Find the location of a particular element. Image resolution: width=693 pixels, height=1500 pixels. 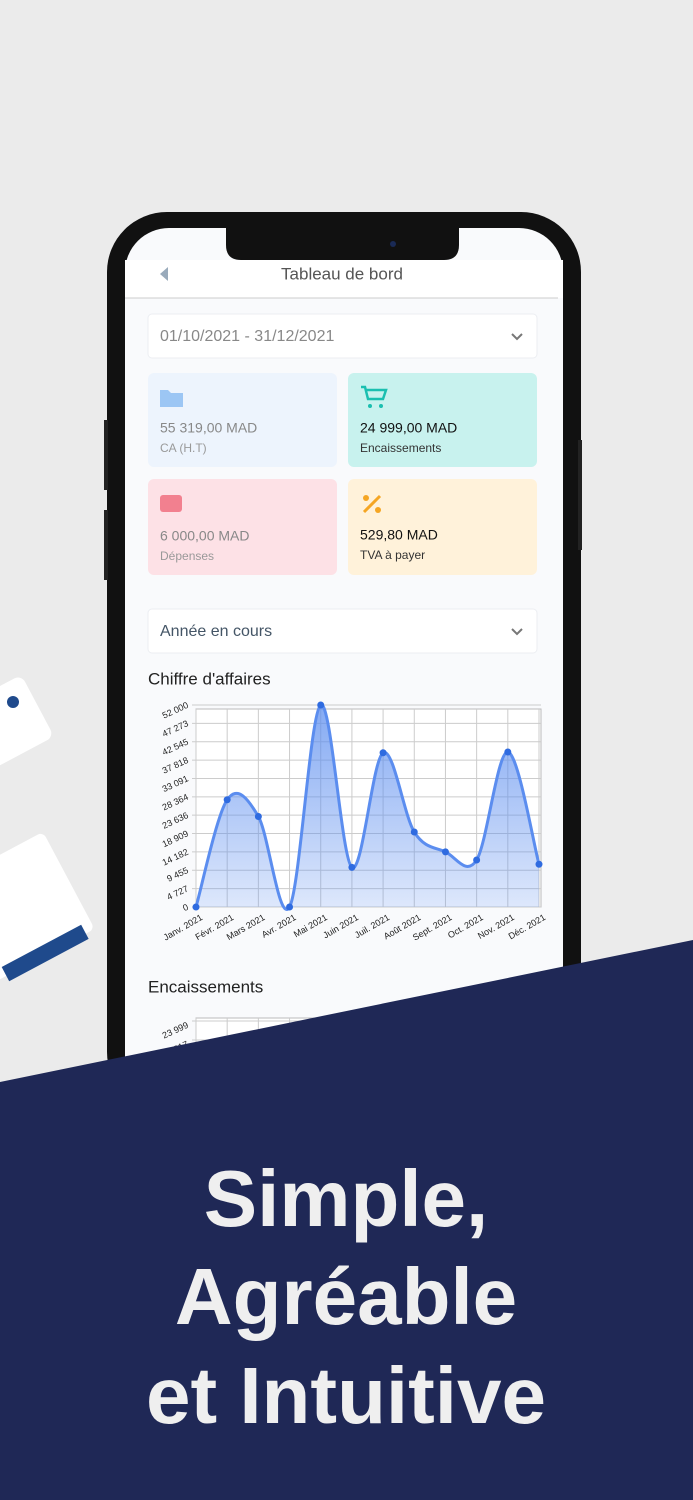

card-label: Dépenses is located at coordinates (187, 556).